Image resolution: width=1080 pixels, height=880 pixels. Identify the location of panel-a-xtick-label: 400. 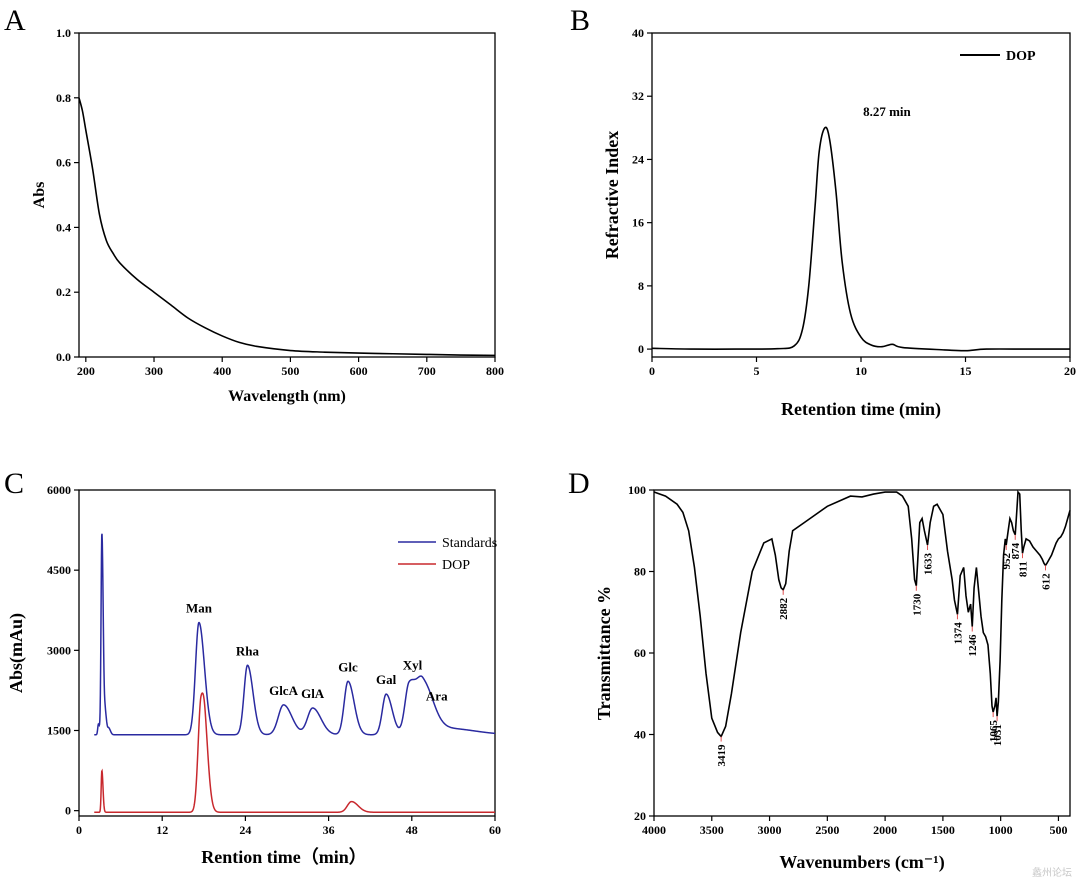
(222, 371).